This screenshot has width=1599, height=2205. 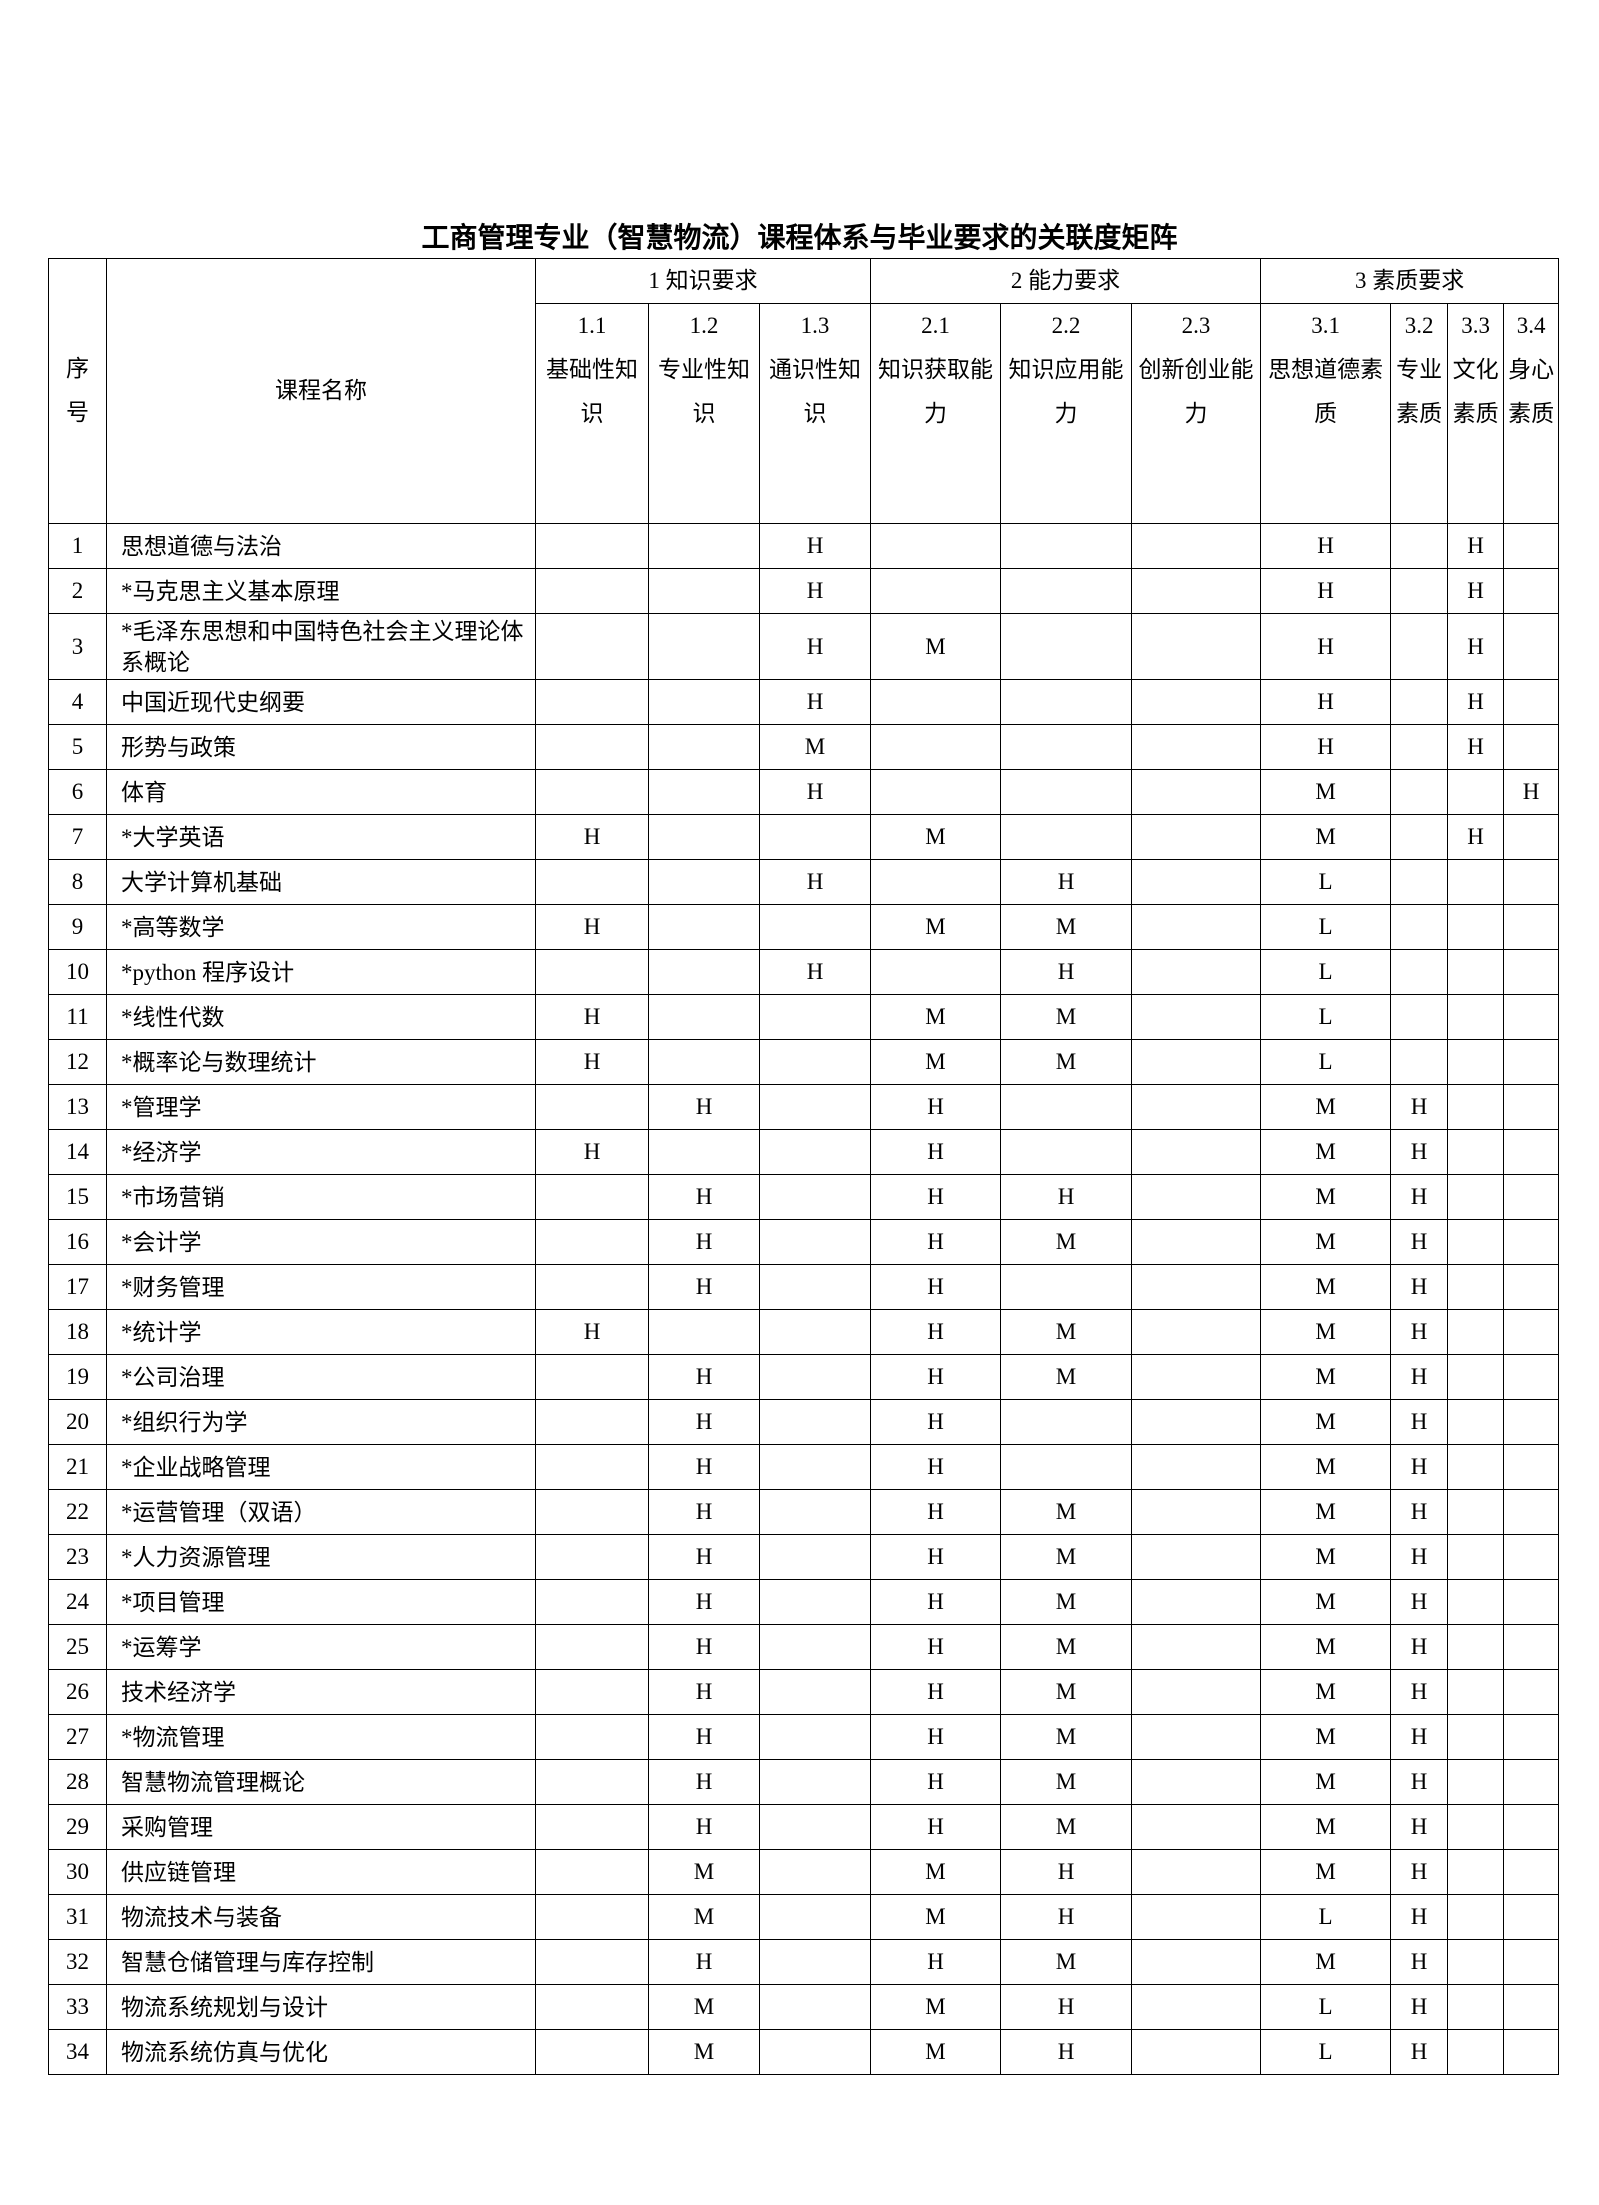 I want to click on row-number: 7, so click(x=77, y=837).